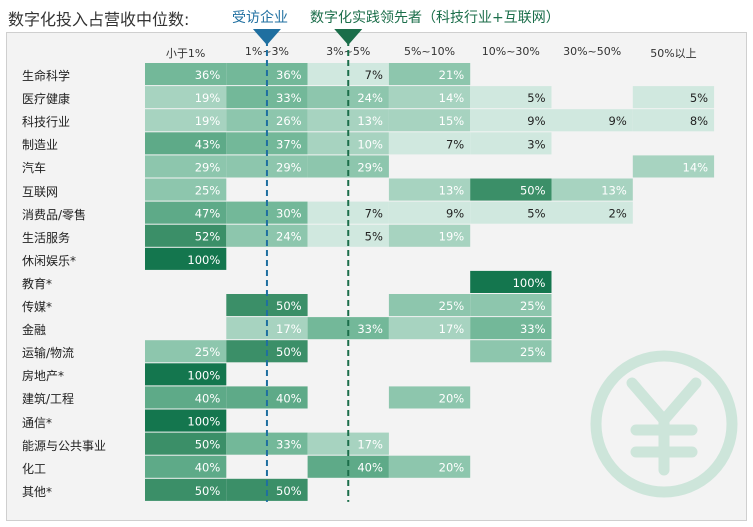  I want to click on cell-value-label: 43%, so click(208, 144).